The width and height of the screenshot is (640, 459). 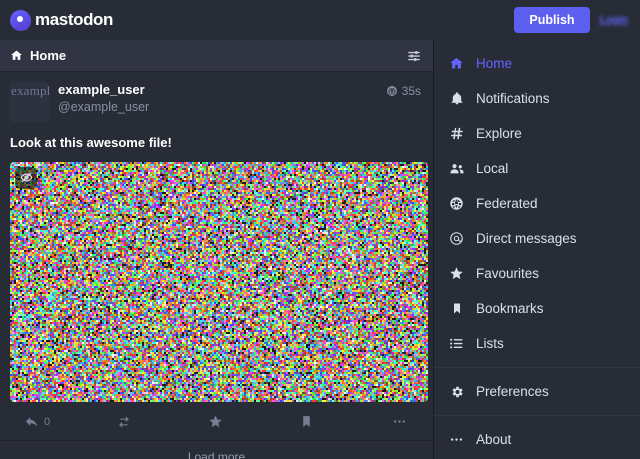 I want to click on top-bar-actions: Publish Login, so click(x=571, y=20).